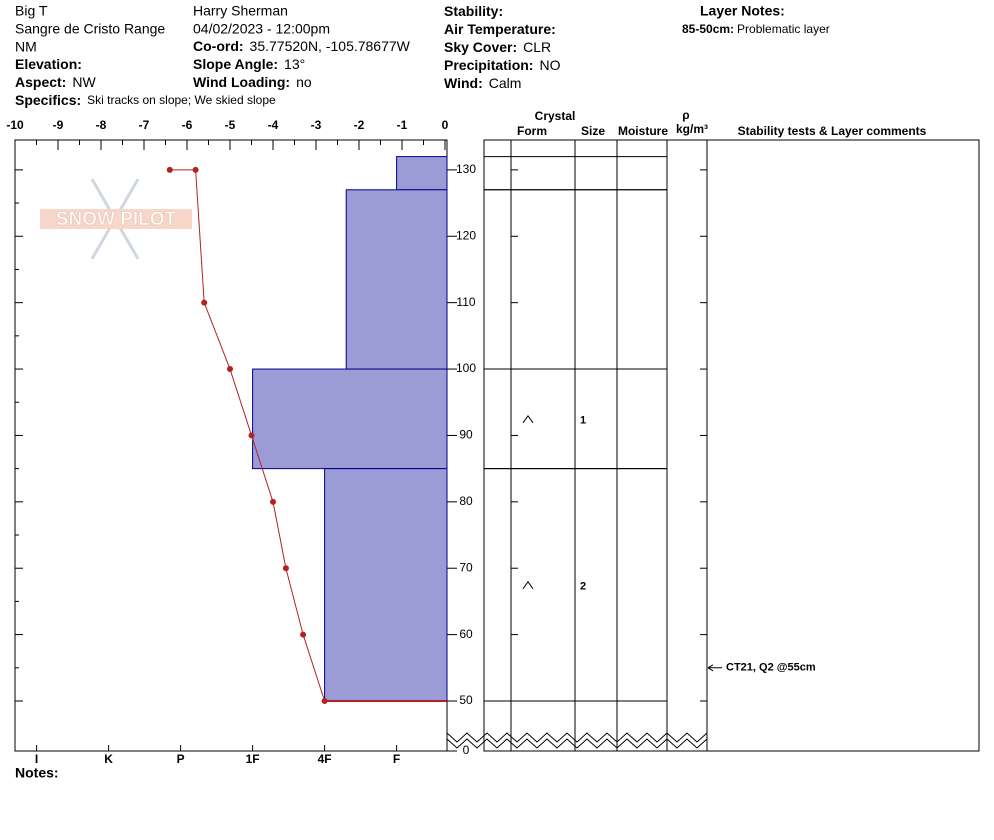 The height and width of the screenshot is (840, 994). I want to click on crystal-size: 1, so click(583, 421).